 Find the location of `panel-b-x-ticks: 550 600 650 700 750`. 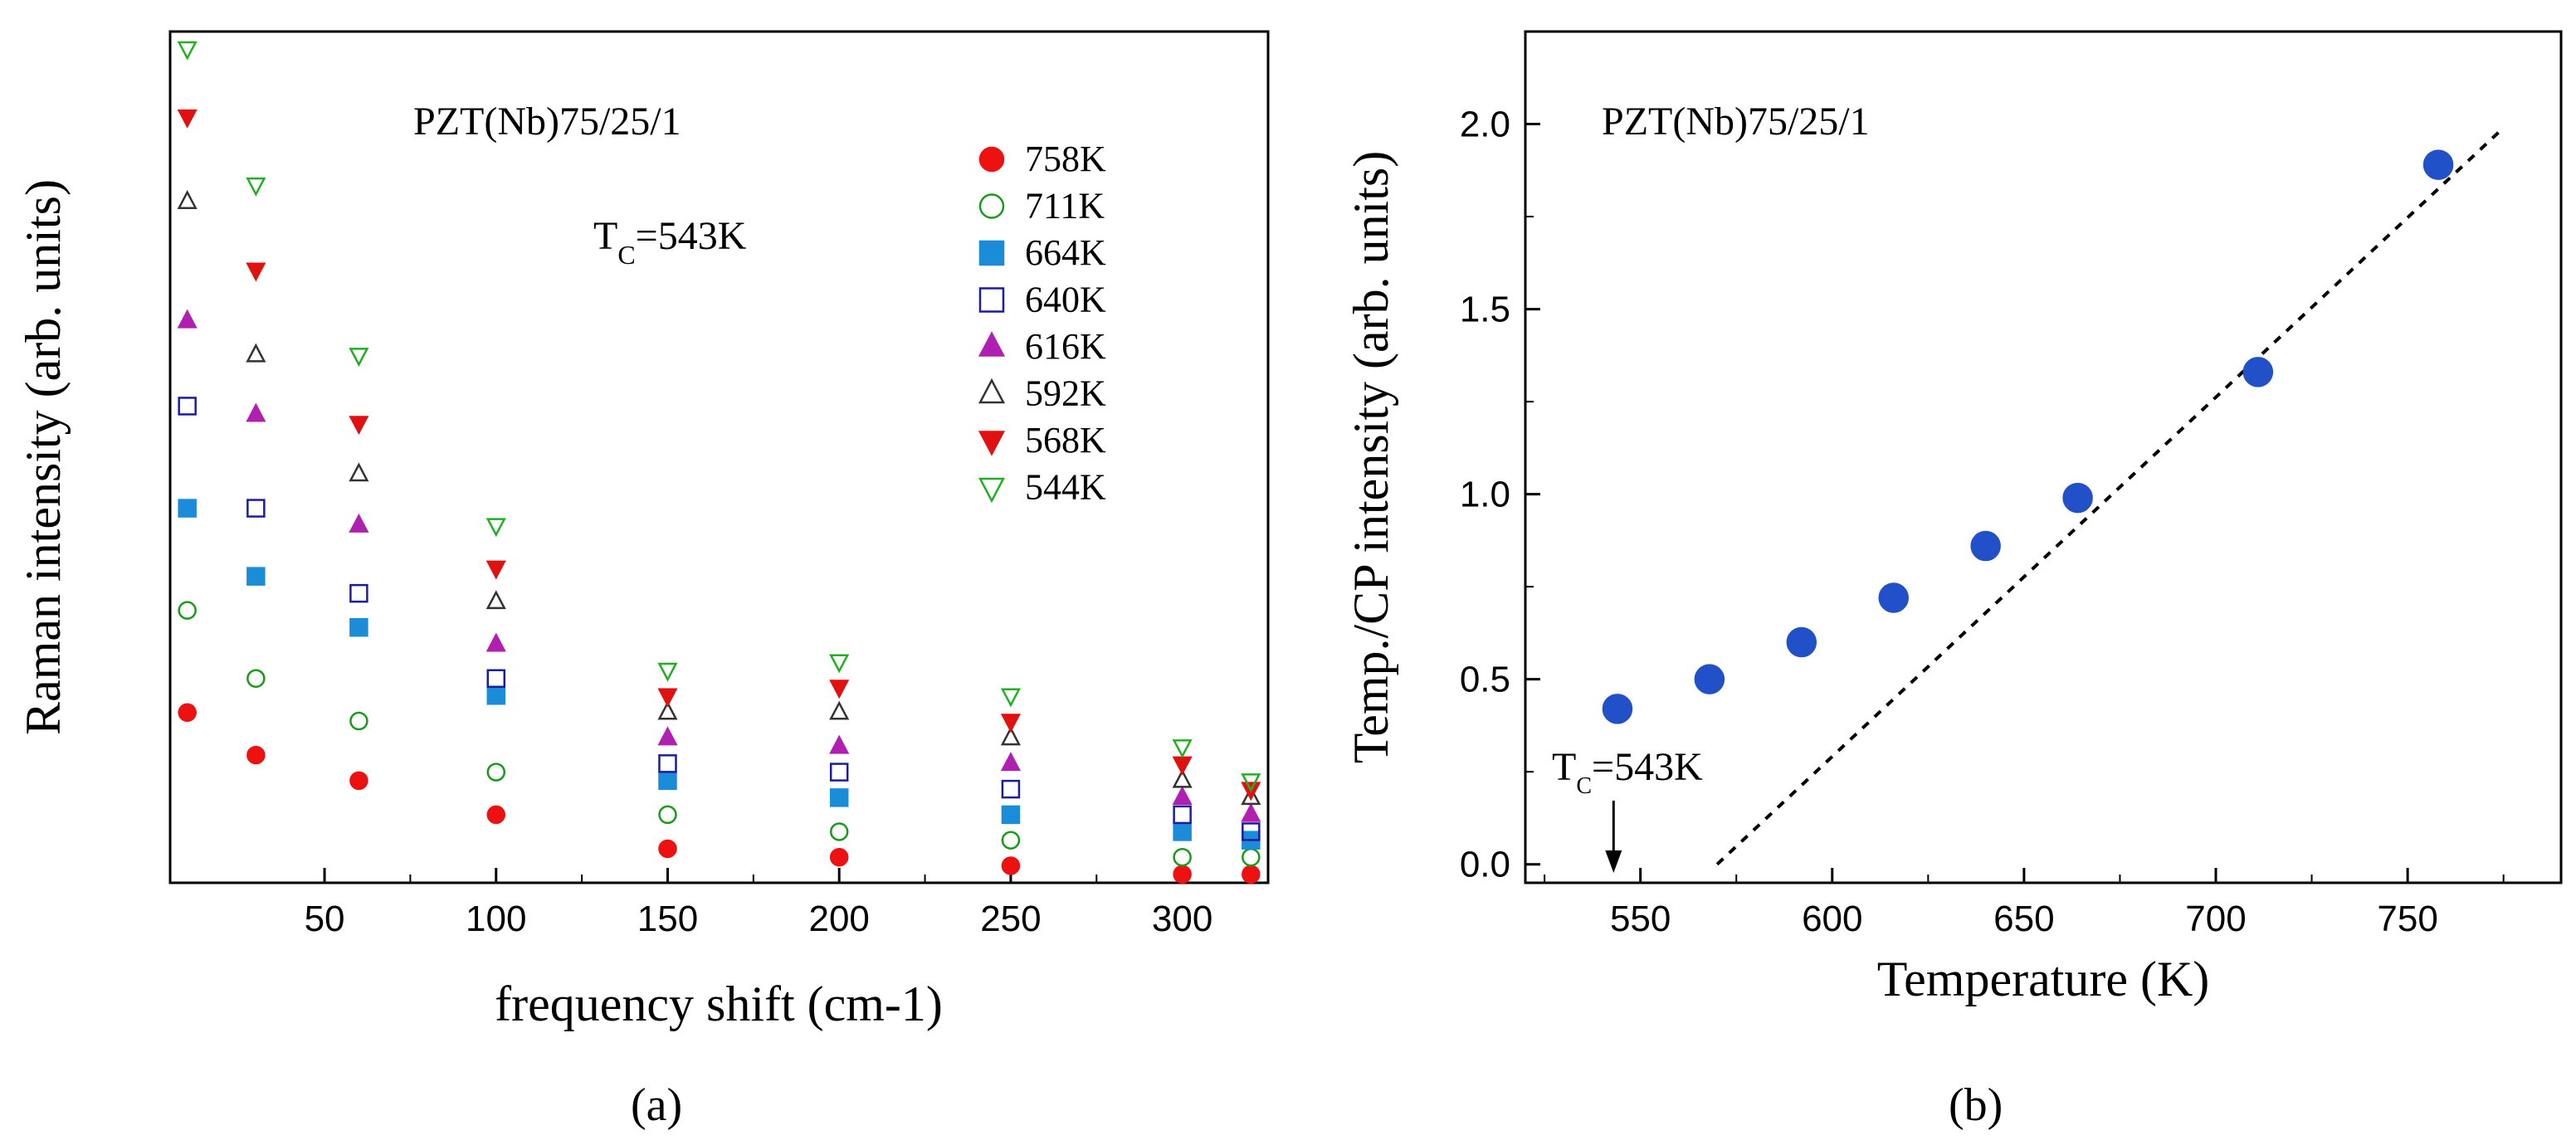

panel-b-x-ticks: 550 600 650 700 750 is located at coordinates (2025, 903).